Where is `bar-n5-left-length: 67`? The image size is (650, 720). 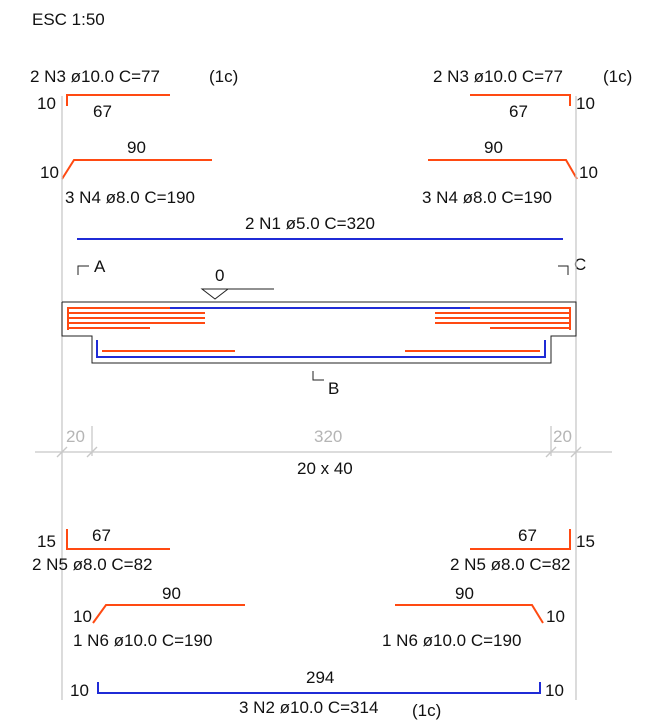
bar-n5-left-length: 67 is located at coordinates (101, 535).